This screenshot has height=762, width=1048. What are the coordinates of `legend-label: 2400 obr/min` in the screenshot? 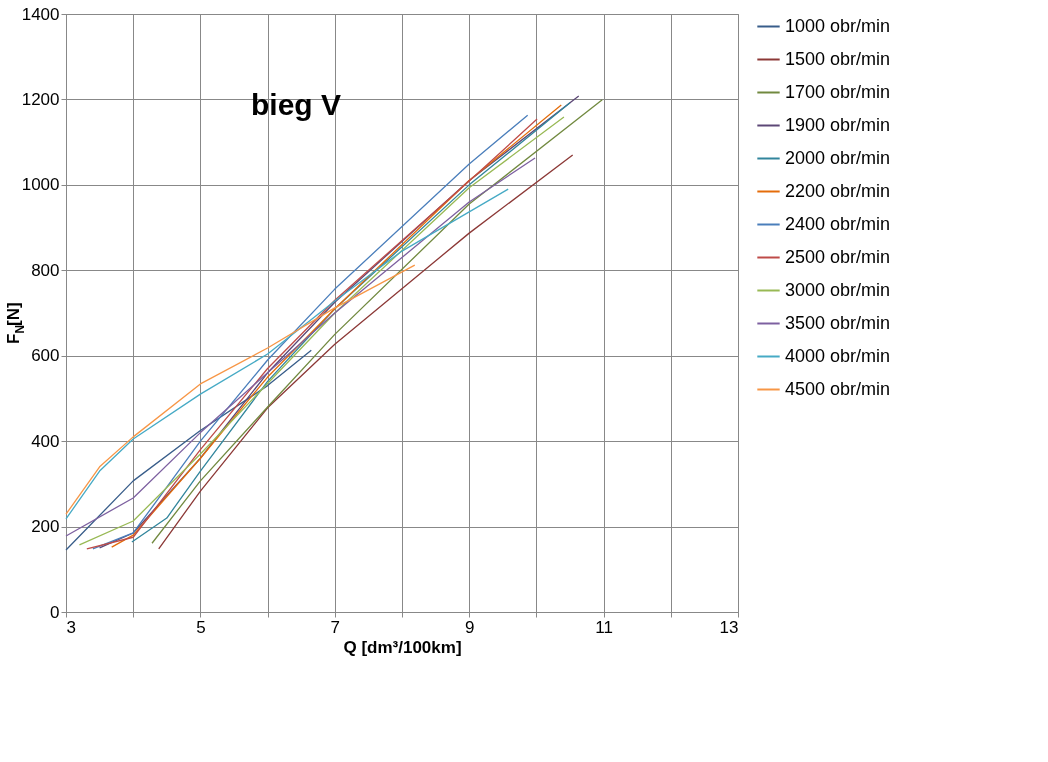 It's located at (838, 223).